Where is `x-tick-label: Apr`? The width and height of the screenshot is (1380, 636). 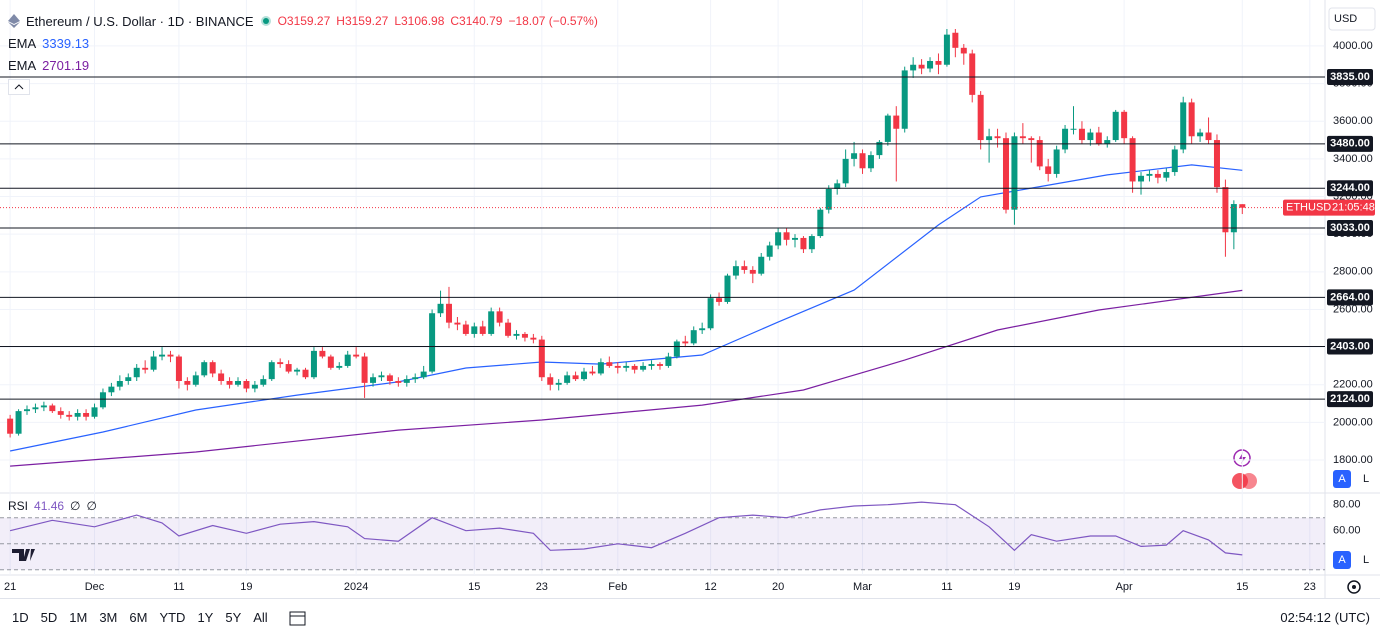
x-tick-label: Apr is located at coordinates (1124, 587).